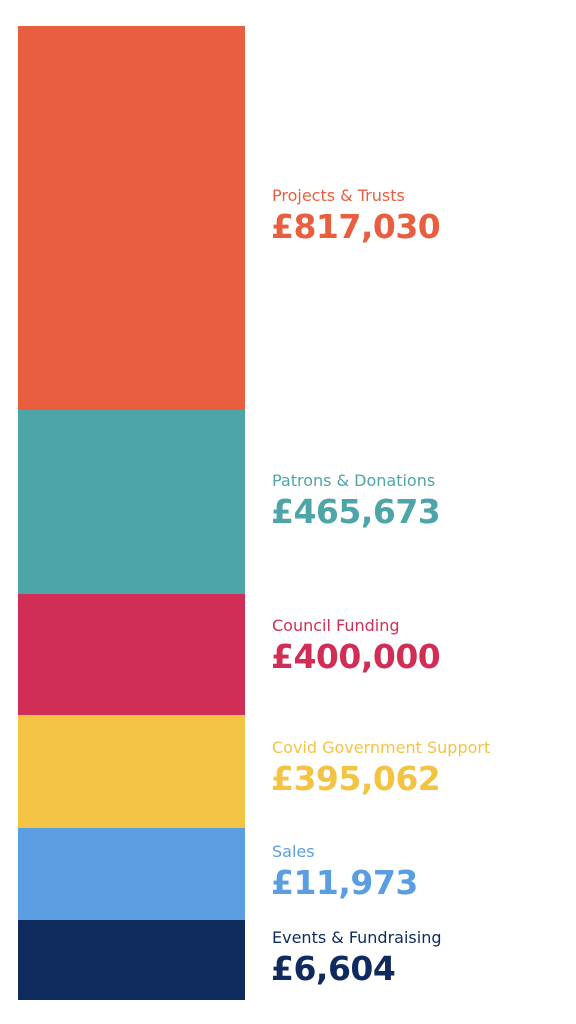 The image size is (576, 1024). Describe the element at coordinates (336, 625) in the screenshot. I see `item-label: Council Funding` at that location.